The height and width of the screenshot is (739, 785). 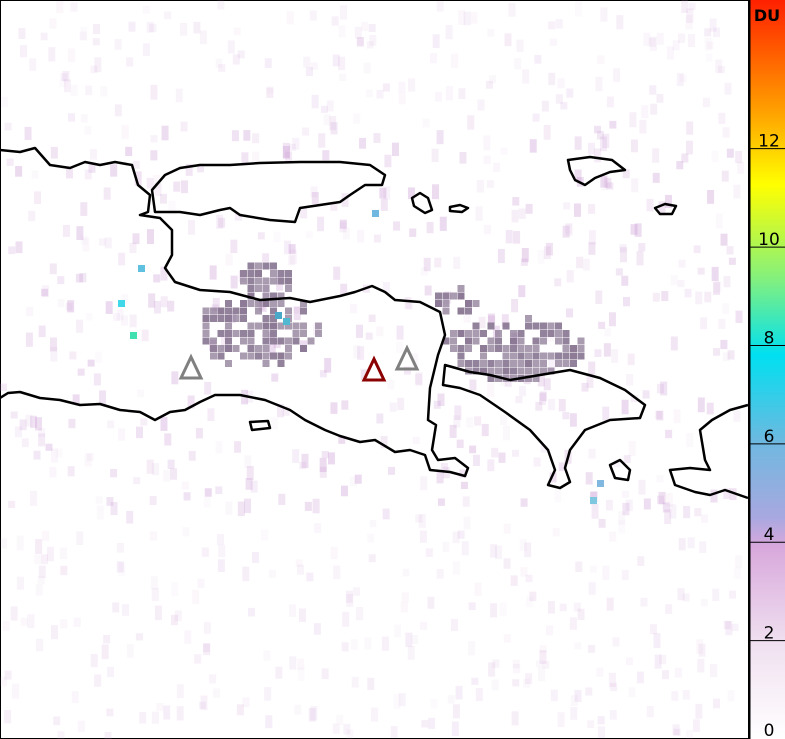 I want to click on small-island, so click(x=665, y=209).